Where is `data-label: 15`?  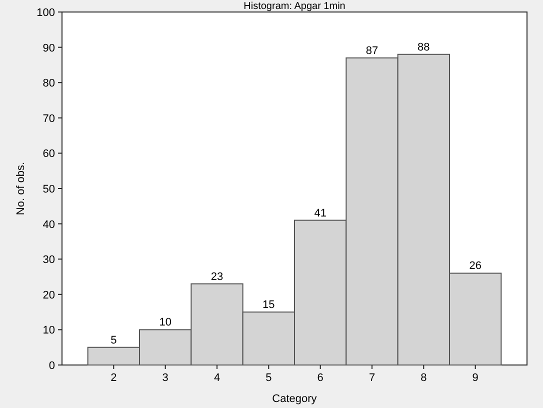 data-label: 15 is located at coordinates (268, 305).